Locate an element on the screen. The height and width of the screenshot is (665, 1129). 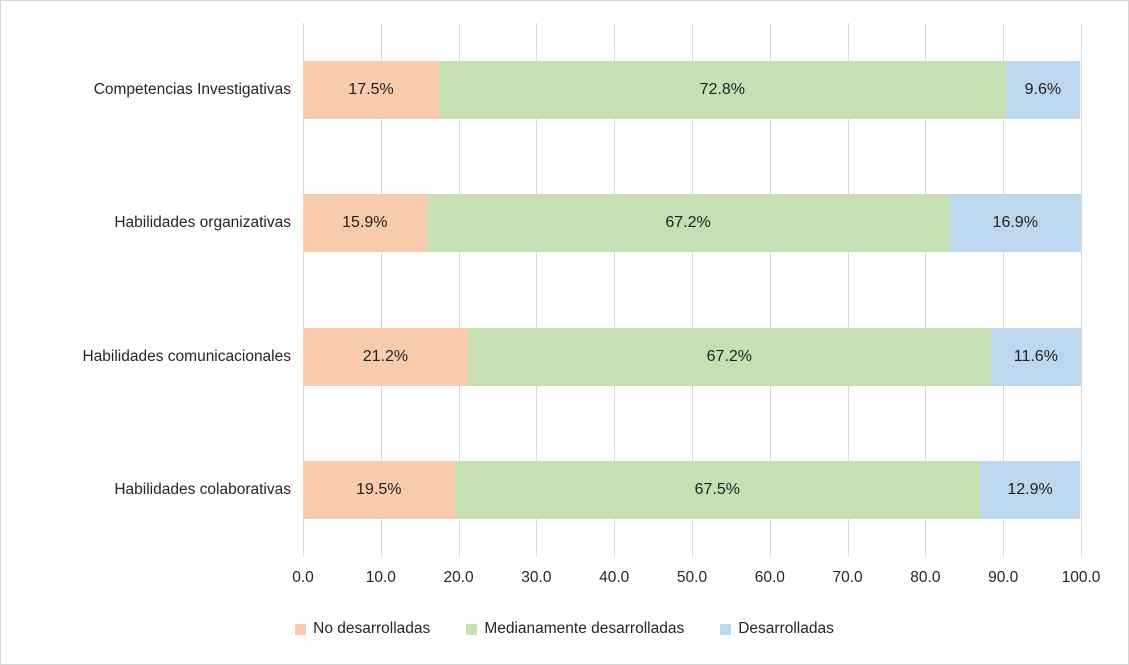
bar-segment: 16.9% is located at coordinates (1015, 223).